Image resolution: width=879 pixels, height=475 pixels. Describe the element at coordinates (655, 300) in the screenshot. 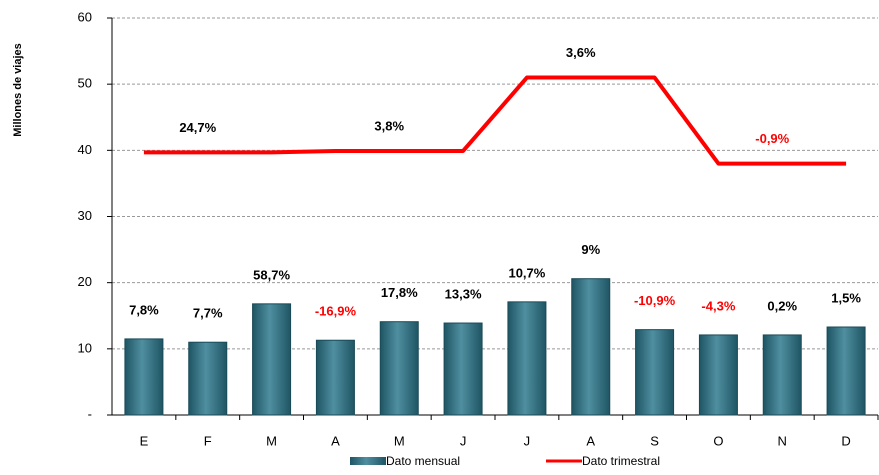

I see `bar-label: -10,9%` at that location.